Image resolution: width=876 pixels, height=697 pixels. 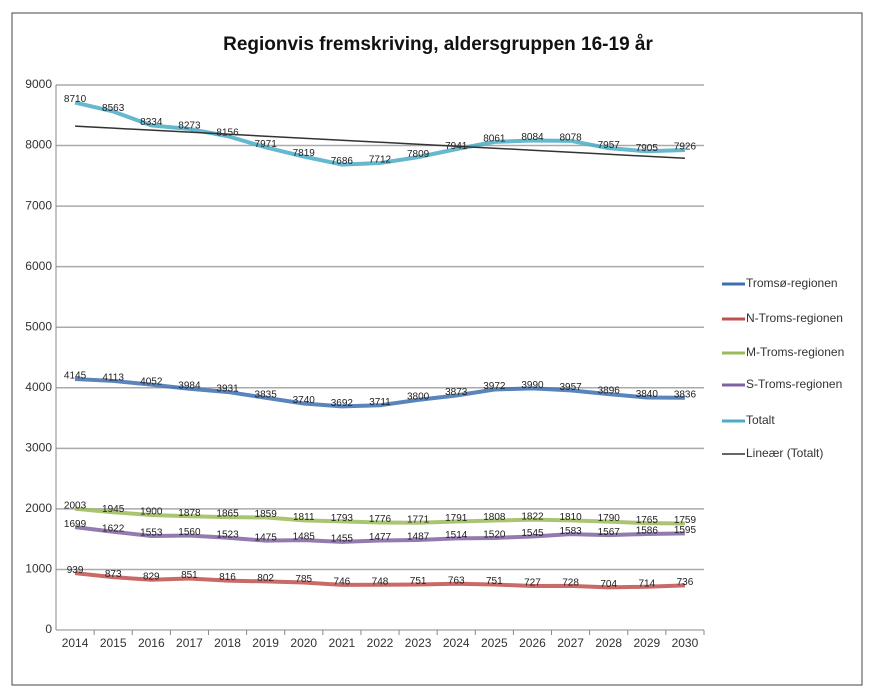 I want to click on x-tick-label: 2022, so click(x=380, y=643).